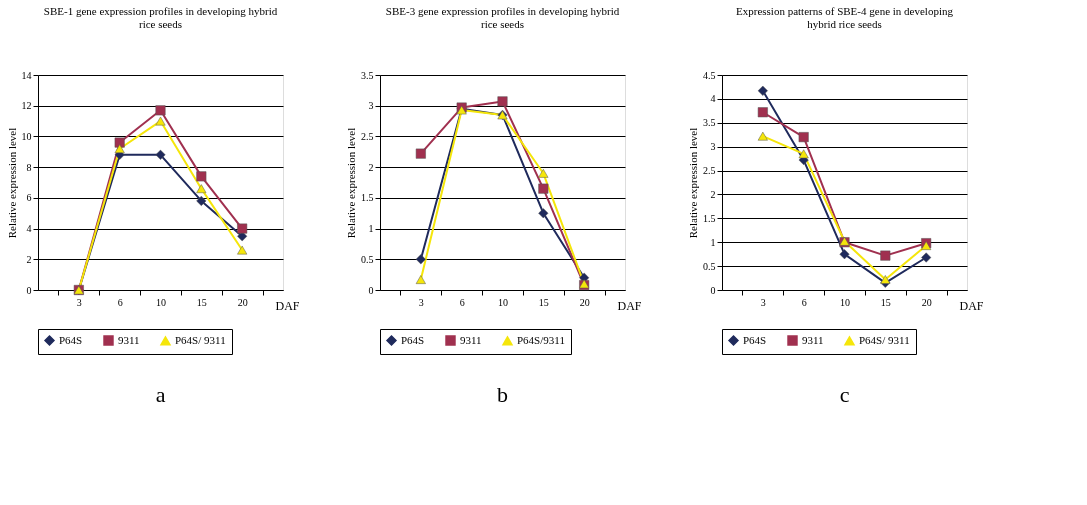  What do you see at coordinates (26, 136) in the screenshot?
I see `y-tick-label: 10` at bounding box center [26, 136].